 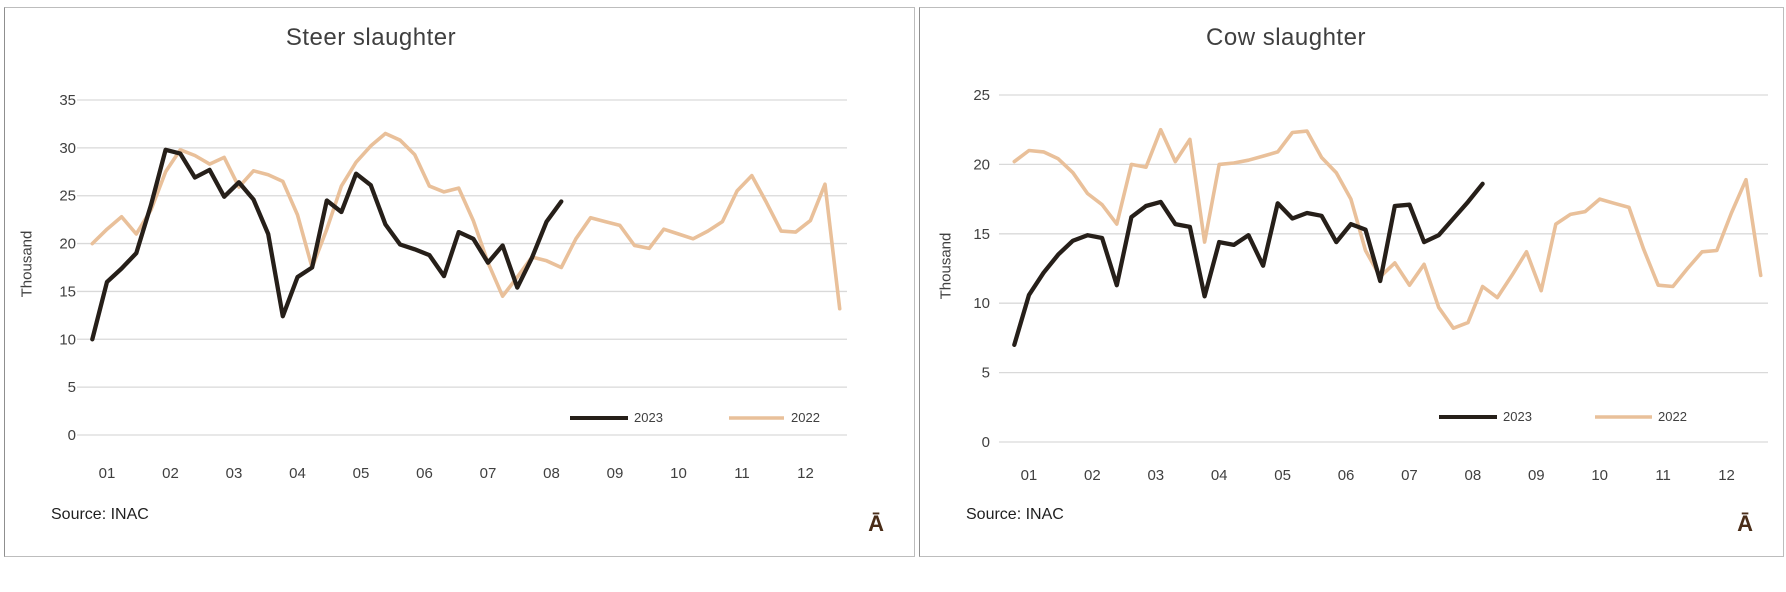 What do you see at coordinates (100, 514) in the screenshot?
I see `steer-source-note: Source: INAC` at bounding box center [100, 514].